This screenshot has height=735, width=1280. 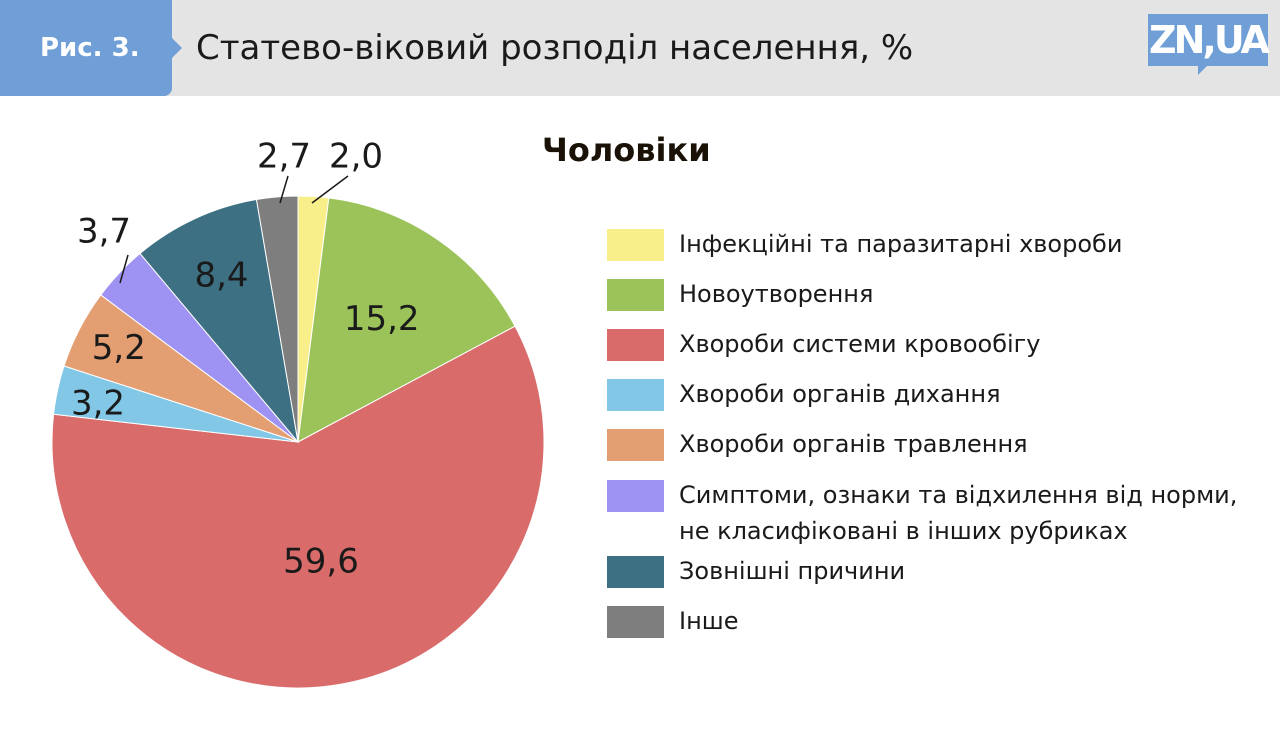 What do you see at coordinates (321, 561) in the screenshot?
I see `slice-value-label-2: 59,6` at bounding box center [321, 561].